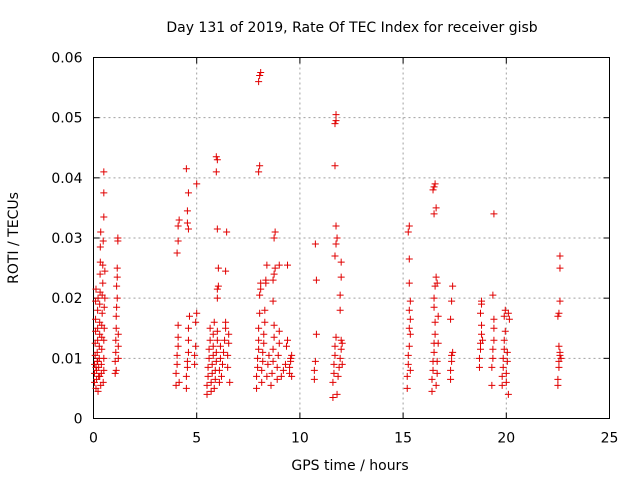 Image resolution: width=640 pixels, height=480 pixels. What do you see at coordinates (403, 439) in the screenshot?
I see `x-tick-label: 15` at bounding box center [403, 439].